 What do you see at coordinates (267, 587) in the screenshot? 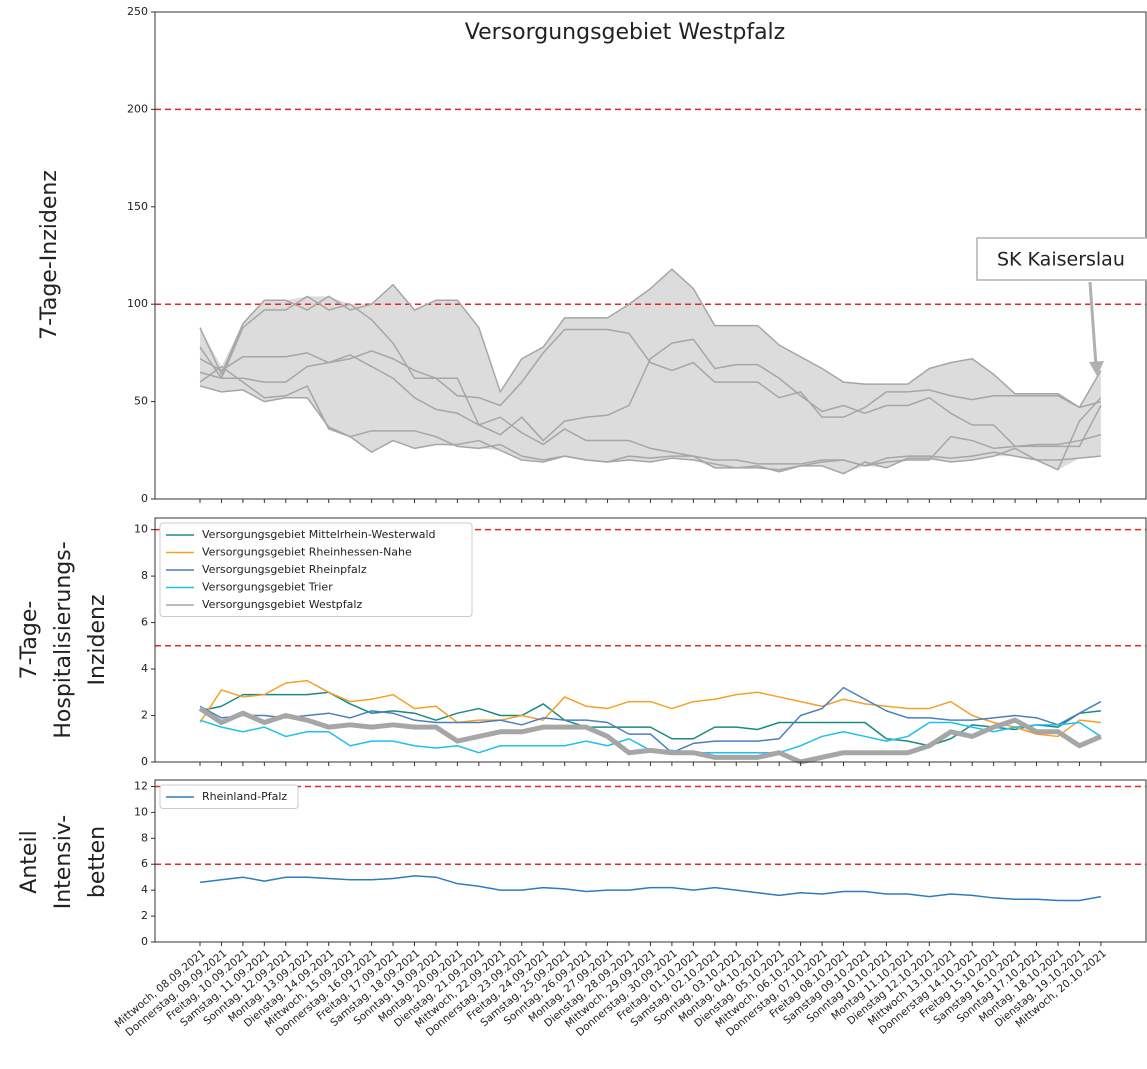
I see `legend-label: Versorgungsgebiet Trier` at bounding box center [267, 587].